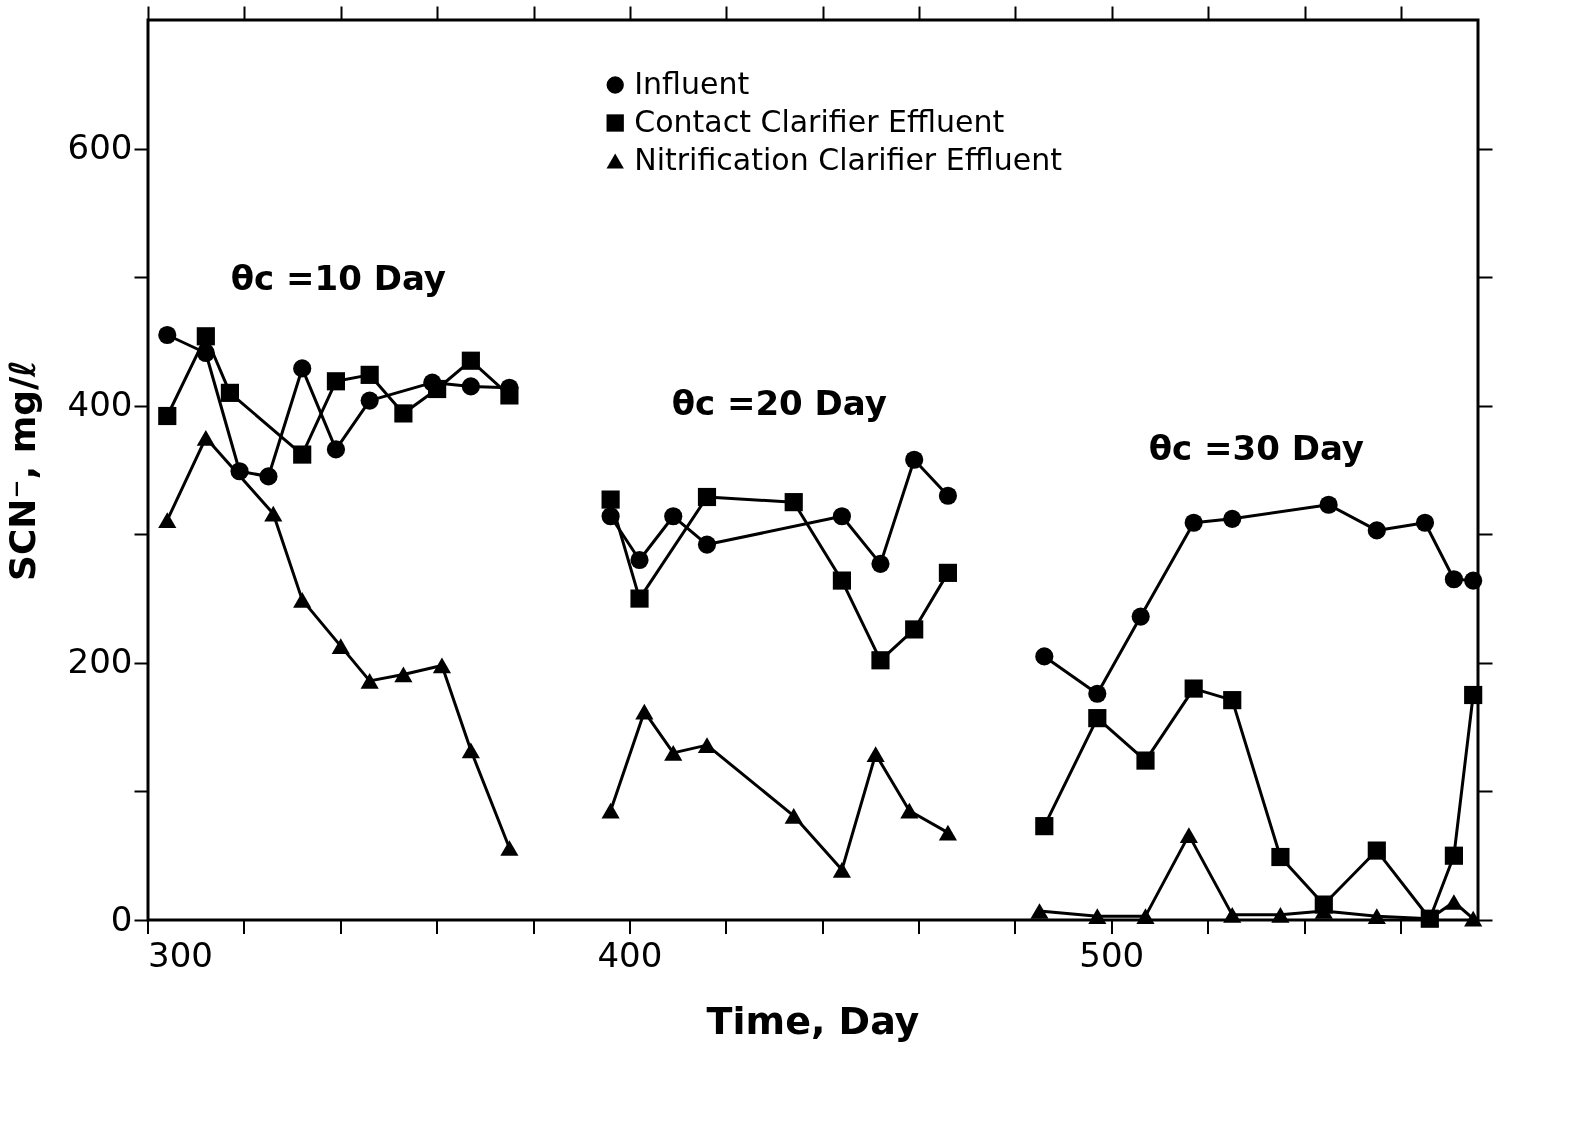  What do you see at coordinates (1112, 955) in the screenshot?
I see `x-tick-label: 500` at bounding box center [1112, 955].